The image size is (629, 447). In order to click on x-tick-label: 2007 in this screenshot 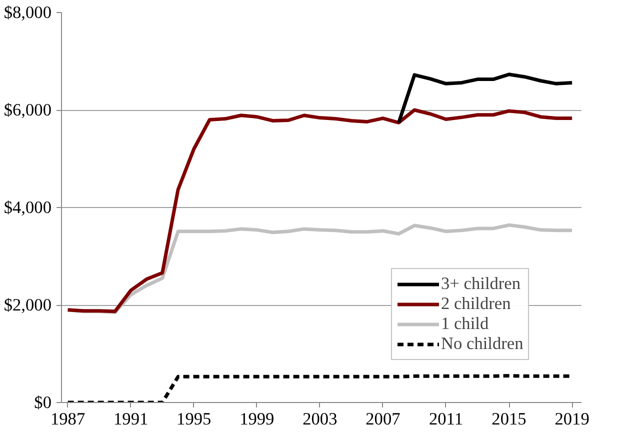, I will do `click(383, 419)`.